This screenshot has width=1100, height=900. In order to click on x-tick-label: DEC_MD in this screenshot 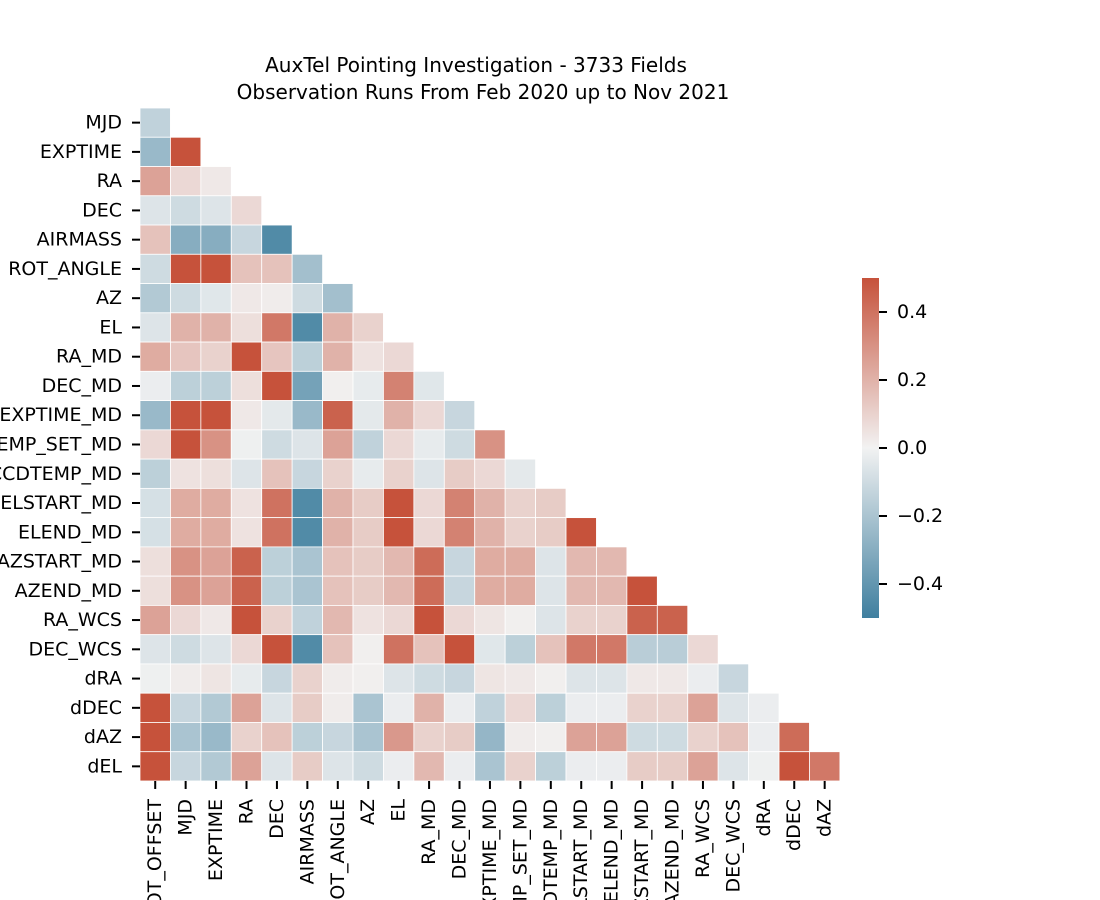, I will do `click(460, 839)`.